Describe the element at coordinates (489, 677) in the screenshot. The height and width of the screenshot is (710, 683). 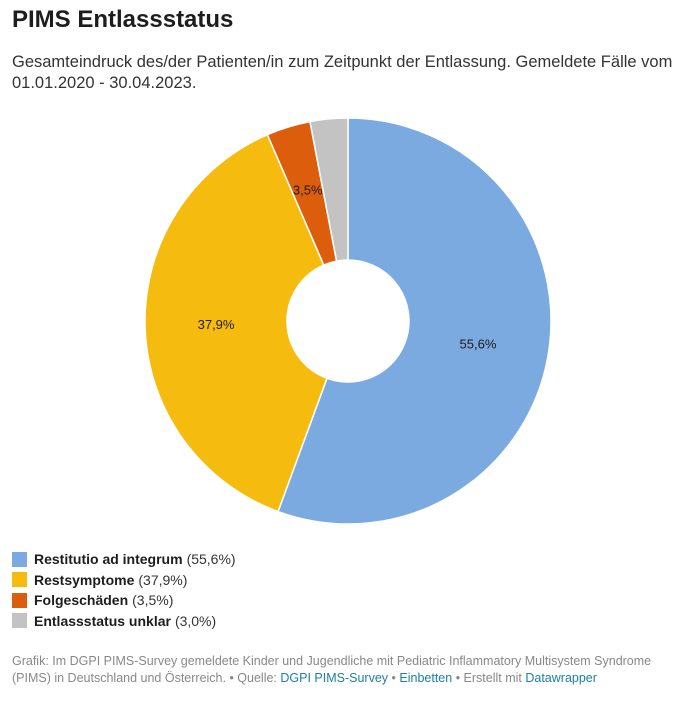
I see `footer-text: • Erstellt mit` at that location.